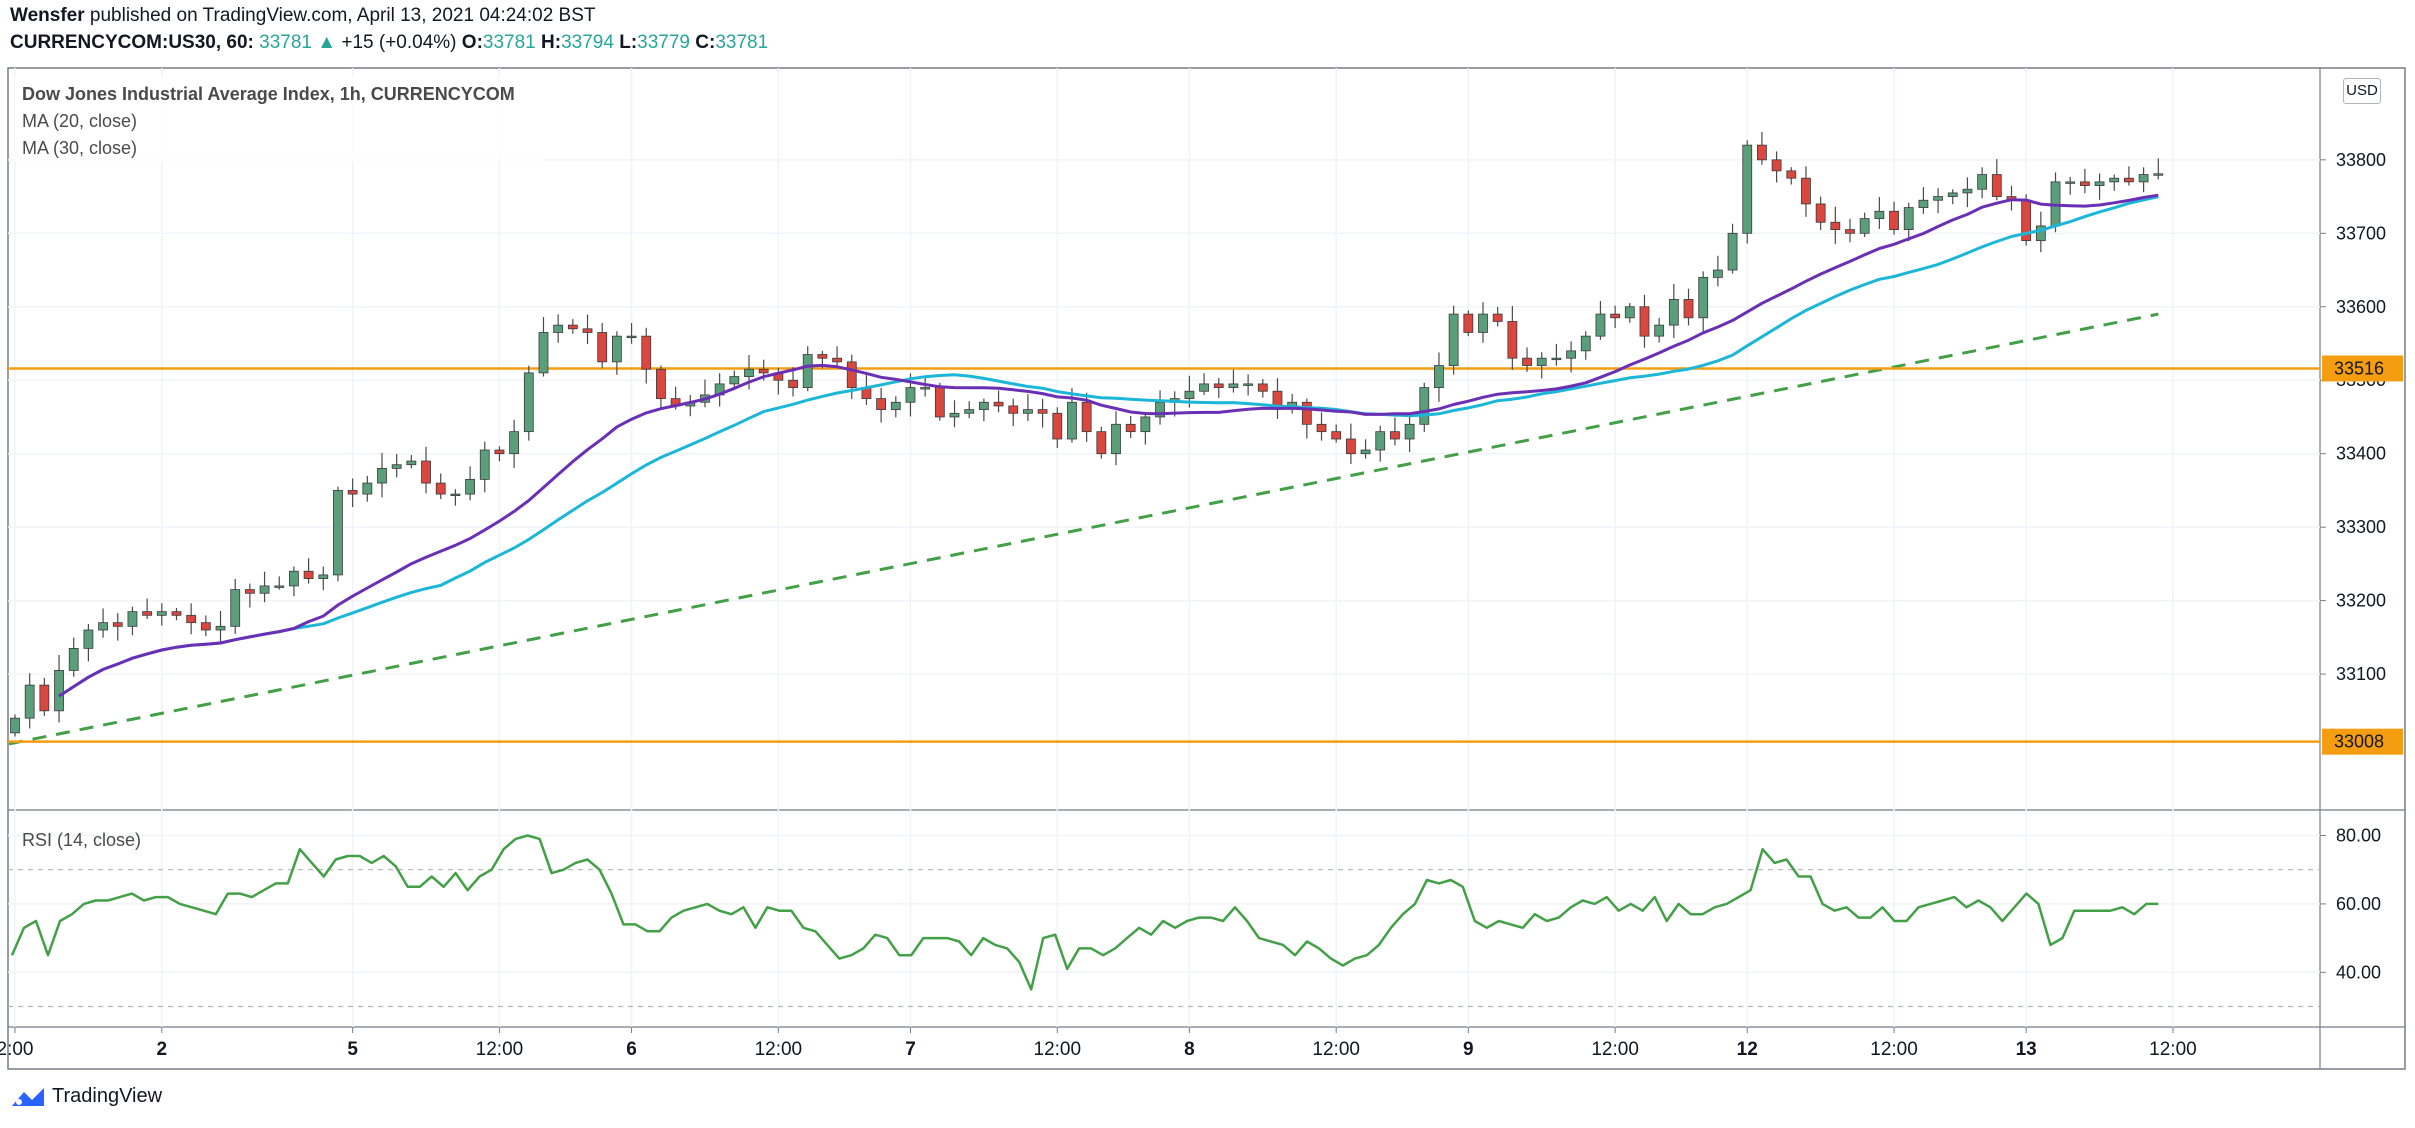 The image size is (2415, 1128). Describe the element at coordinates (1084, 912) in the screenshot. I see `rsi-line` at that location.